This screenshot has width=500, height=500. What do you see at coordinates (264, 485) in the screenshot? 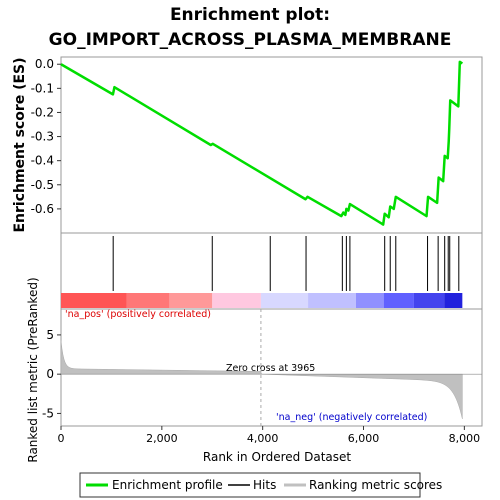
I see `legend-hits-label: Hits` at bounding box center [264, 485].